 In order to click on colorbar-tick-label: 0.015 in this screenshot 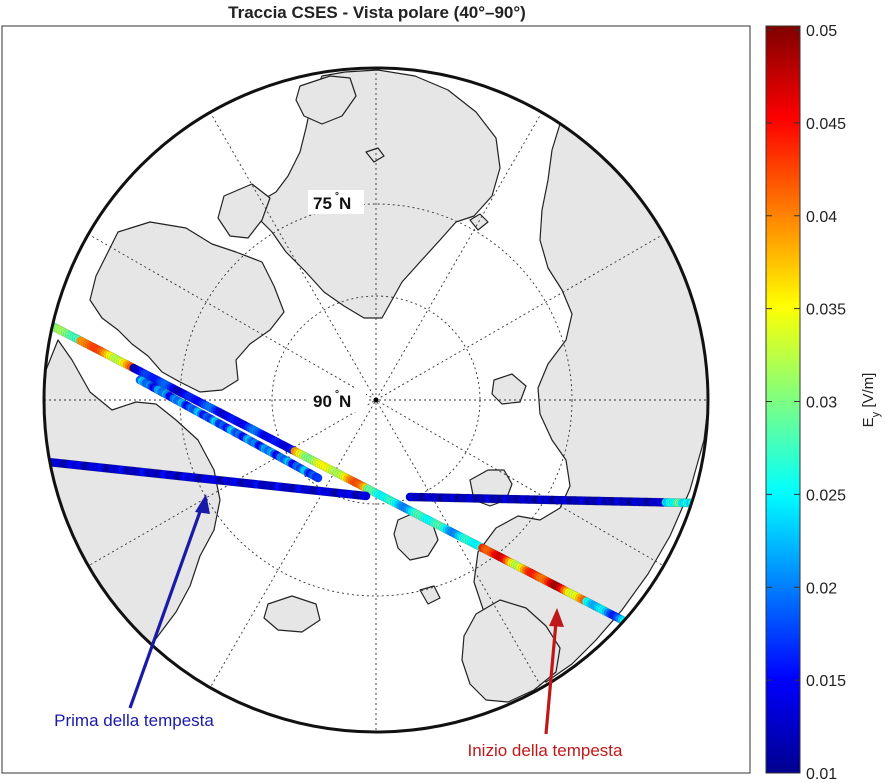, I will do `click(826, 681)`.